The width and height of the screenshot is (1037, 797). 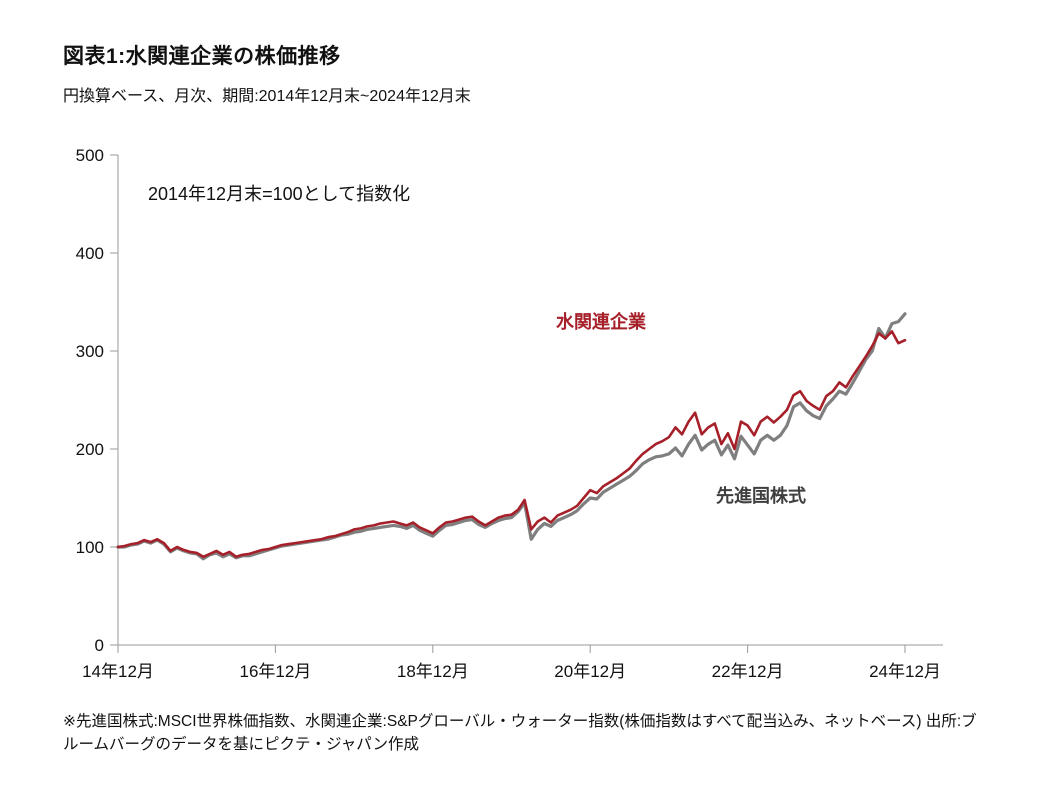 What do you see at coordinates (90, 155) in the screenshot?
I see `y-axis-tick-label: 500` at bounding box center [90, 155].